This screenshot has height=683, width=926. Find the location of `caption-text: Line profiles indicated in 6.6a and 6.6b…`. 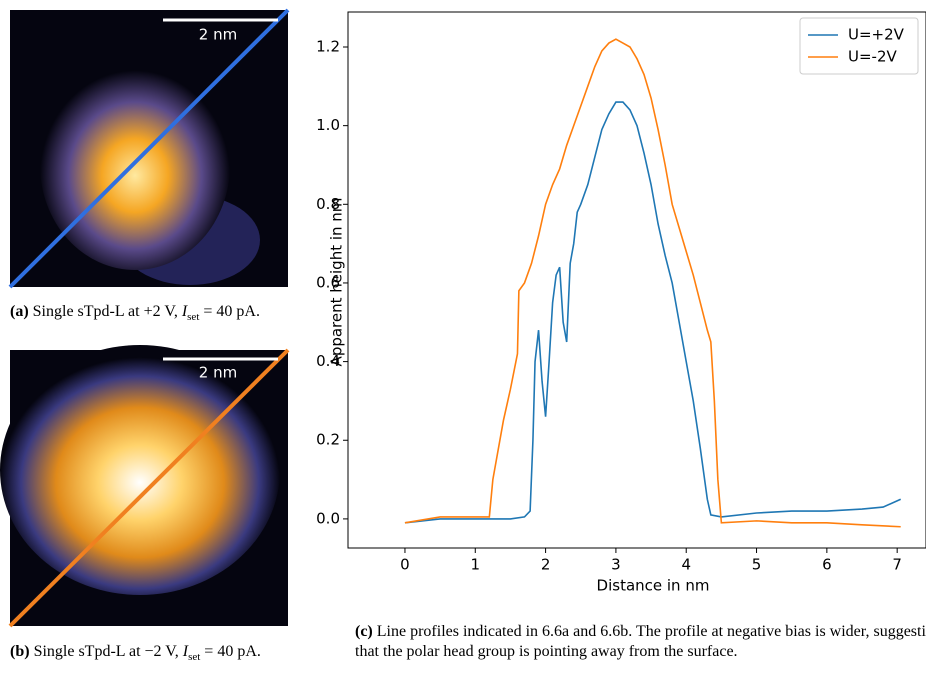

caption-text: Line profiles indicated in 6.6a and 6.6b… is located at coordinates (640, 641).